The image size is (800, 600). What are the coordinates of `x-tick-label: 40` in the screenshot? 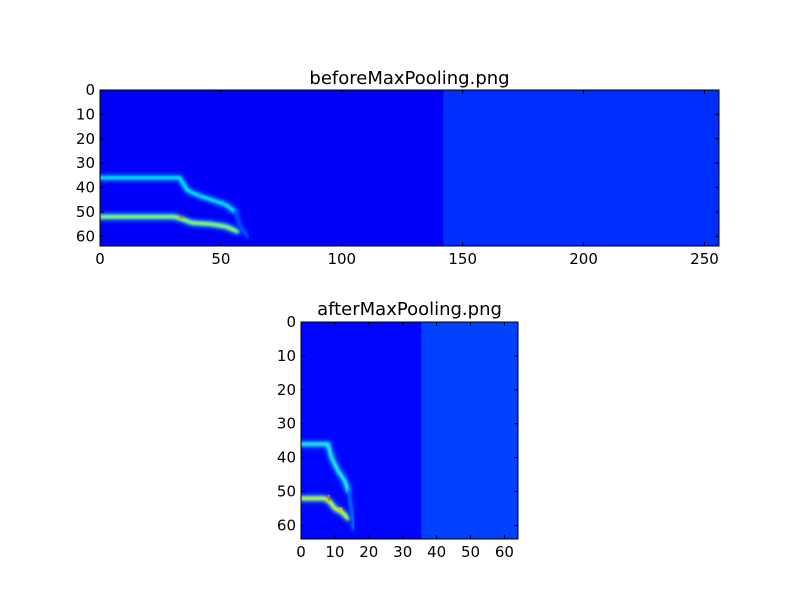 It's located at (436, 552).